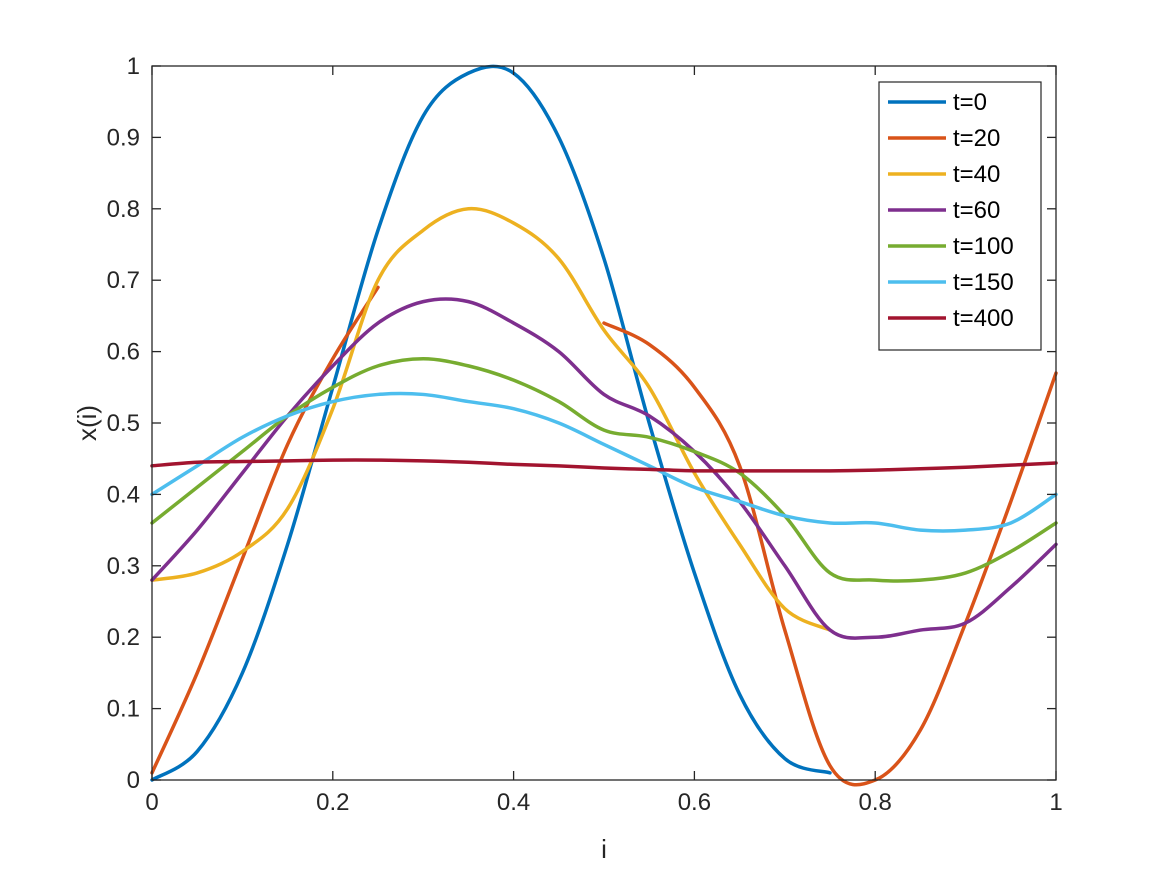  Describe the element at coordinates (983, 318) in the screenshot. I see `legend-label: t=400` at that location.